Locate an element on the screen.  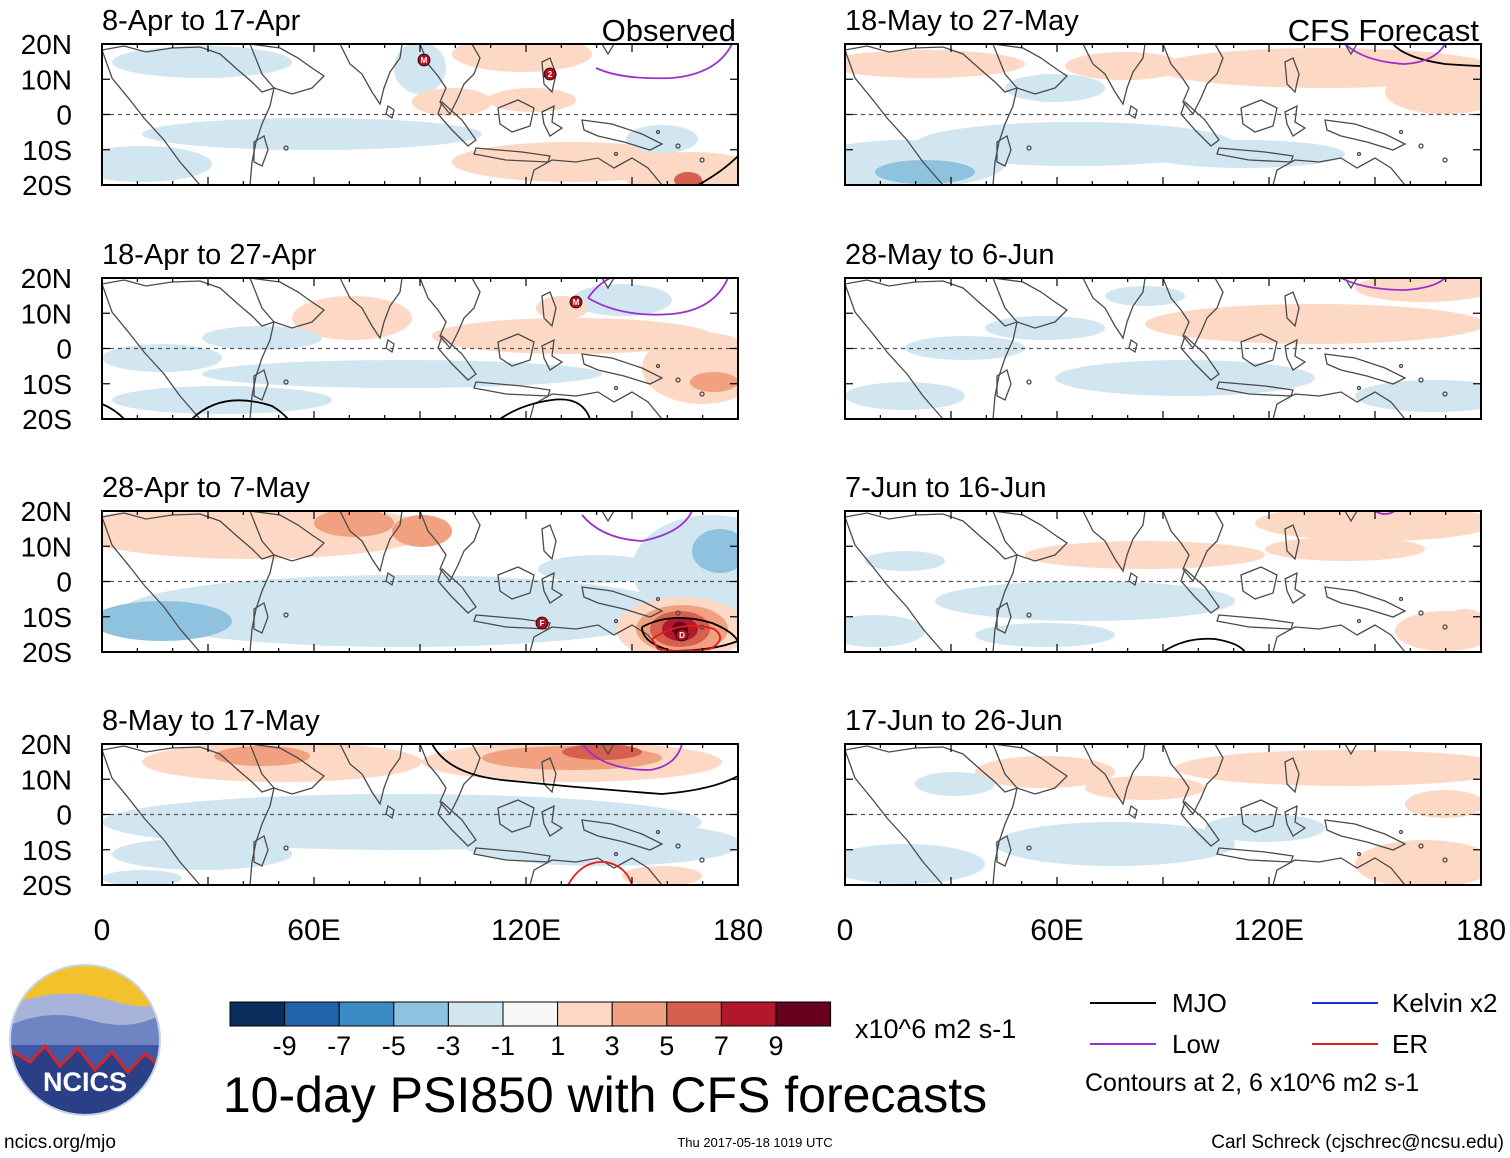
colorbar-tick-label: -7 is located at coordinates (339, 1046).